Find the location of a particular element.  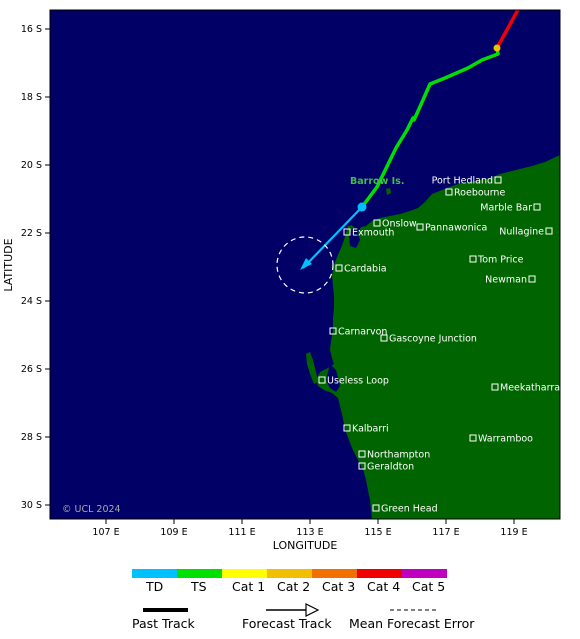

place-label: Cardabia is located at coordinates (365, 269).